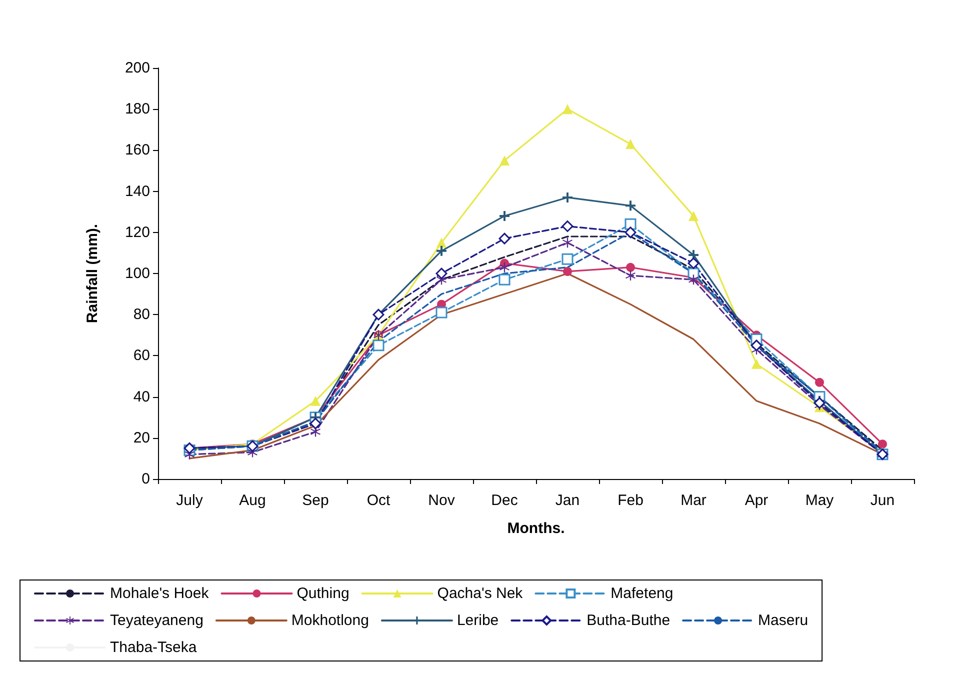 The image size is (972, 677). I want to click on x-tick-label: Apr, so click(756, 500).